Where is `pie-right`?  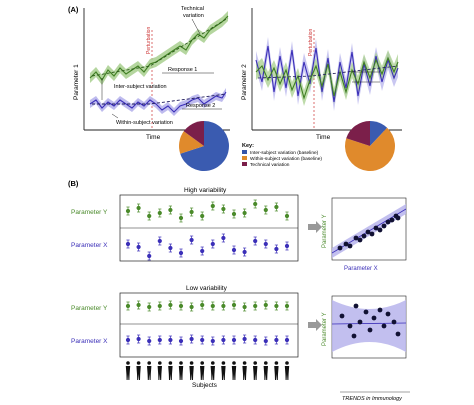 pie-right is located at coordinates (370, 146).